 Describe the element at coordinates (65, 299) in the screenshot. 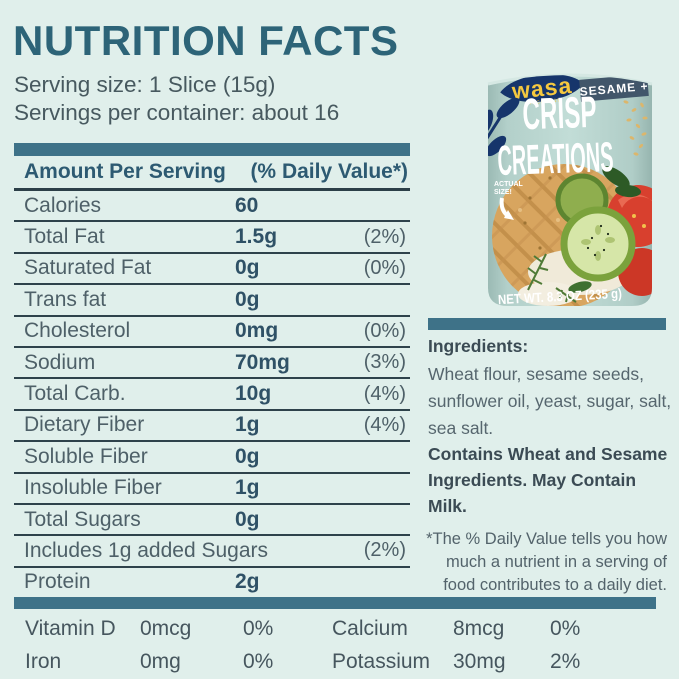

I see `nutrient-label: Trans fat` at that location.